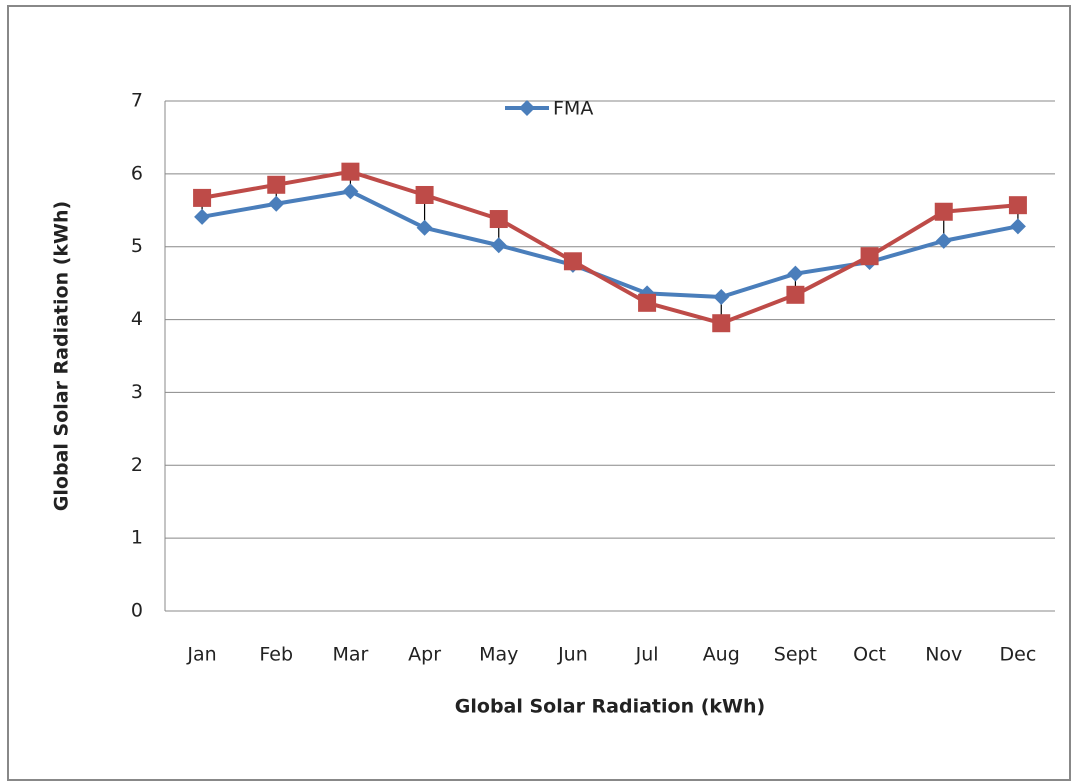 This screenshot has height=783, width=1073. What do you see at coordinates (527, 108) in the screenshot?
I see `legend-marker` at bounding box center [527, 108].